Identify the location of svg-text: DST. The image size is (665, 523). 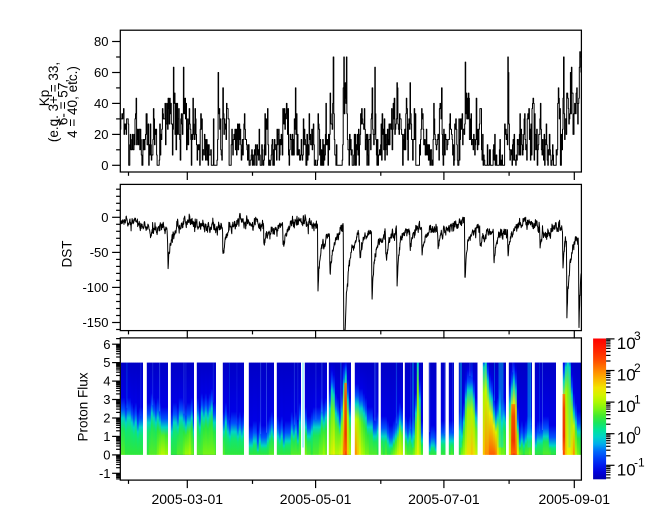
(66, 254).